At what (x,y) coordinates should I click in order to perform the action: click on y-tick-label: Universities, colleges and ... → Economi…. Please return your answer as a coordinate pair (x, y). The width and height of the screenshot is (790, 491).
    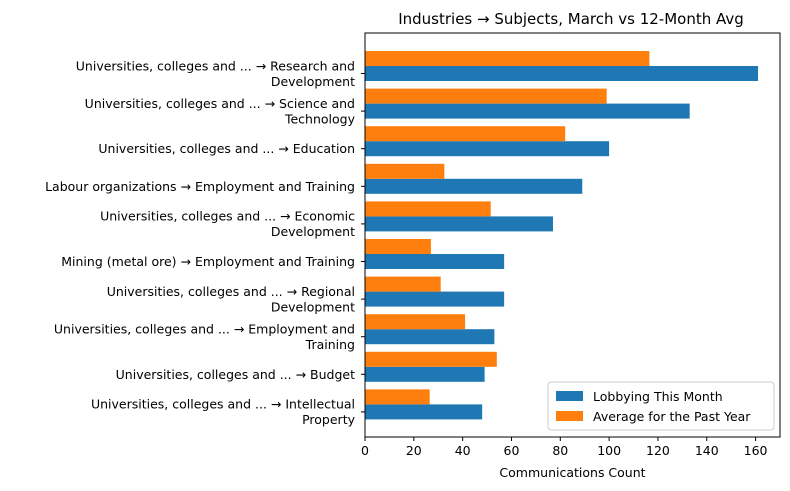
    Looking at the image, I should click on (227, 224).